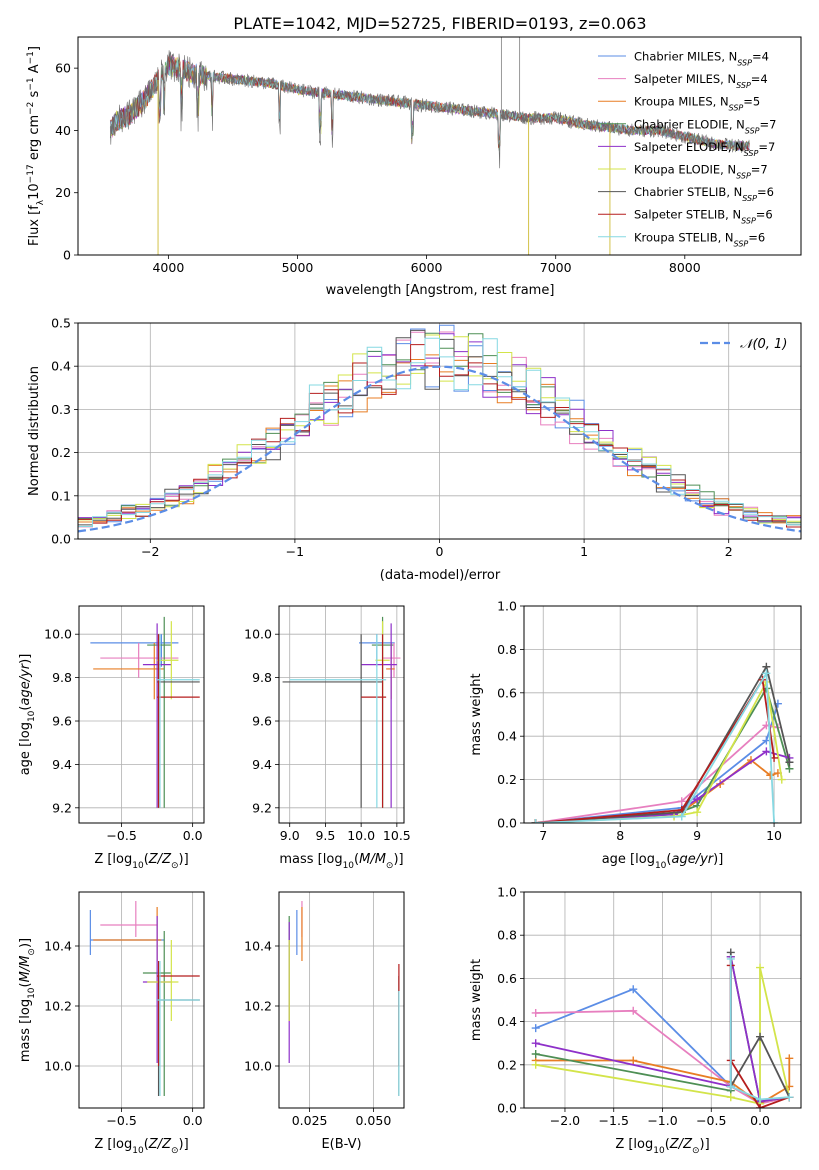 The width and height of the screenshot is (819, 1170). Describe the element at coordinates (701, 81) in the screenshot. I see `legend-entry: Salpeter MILES, NSSP=4` at that location.